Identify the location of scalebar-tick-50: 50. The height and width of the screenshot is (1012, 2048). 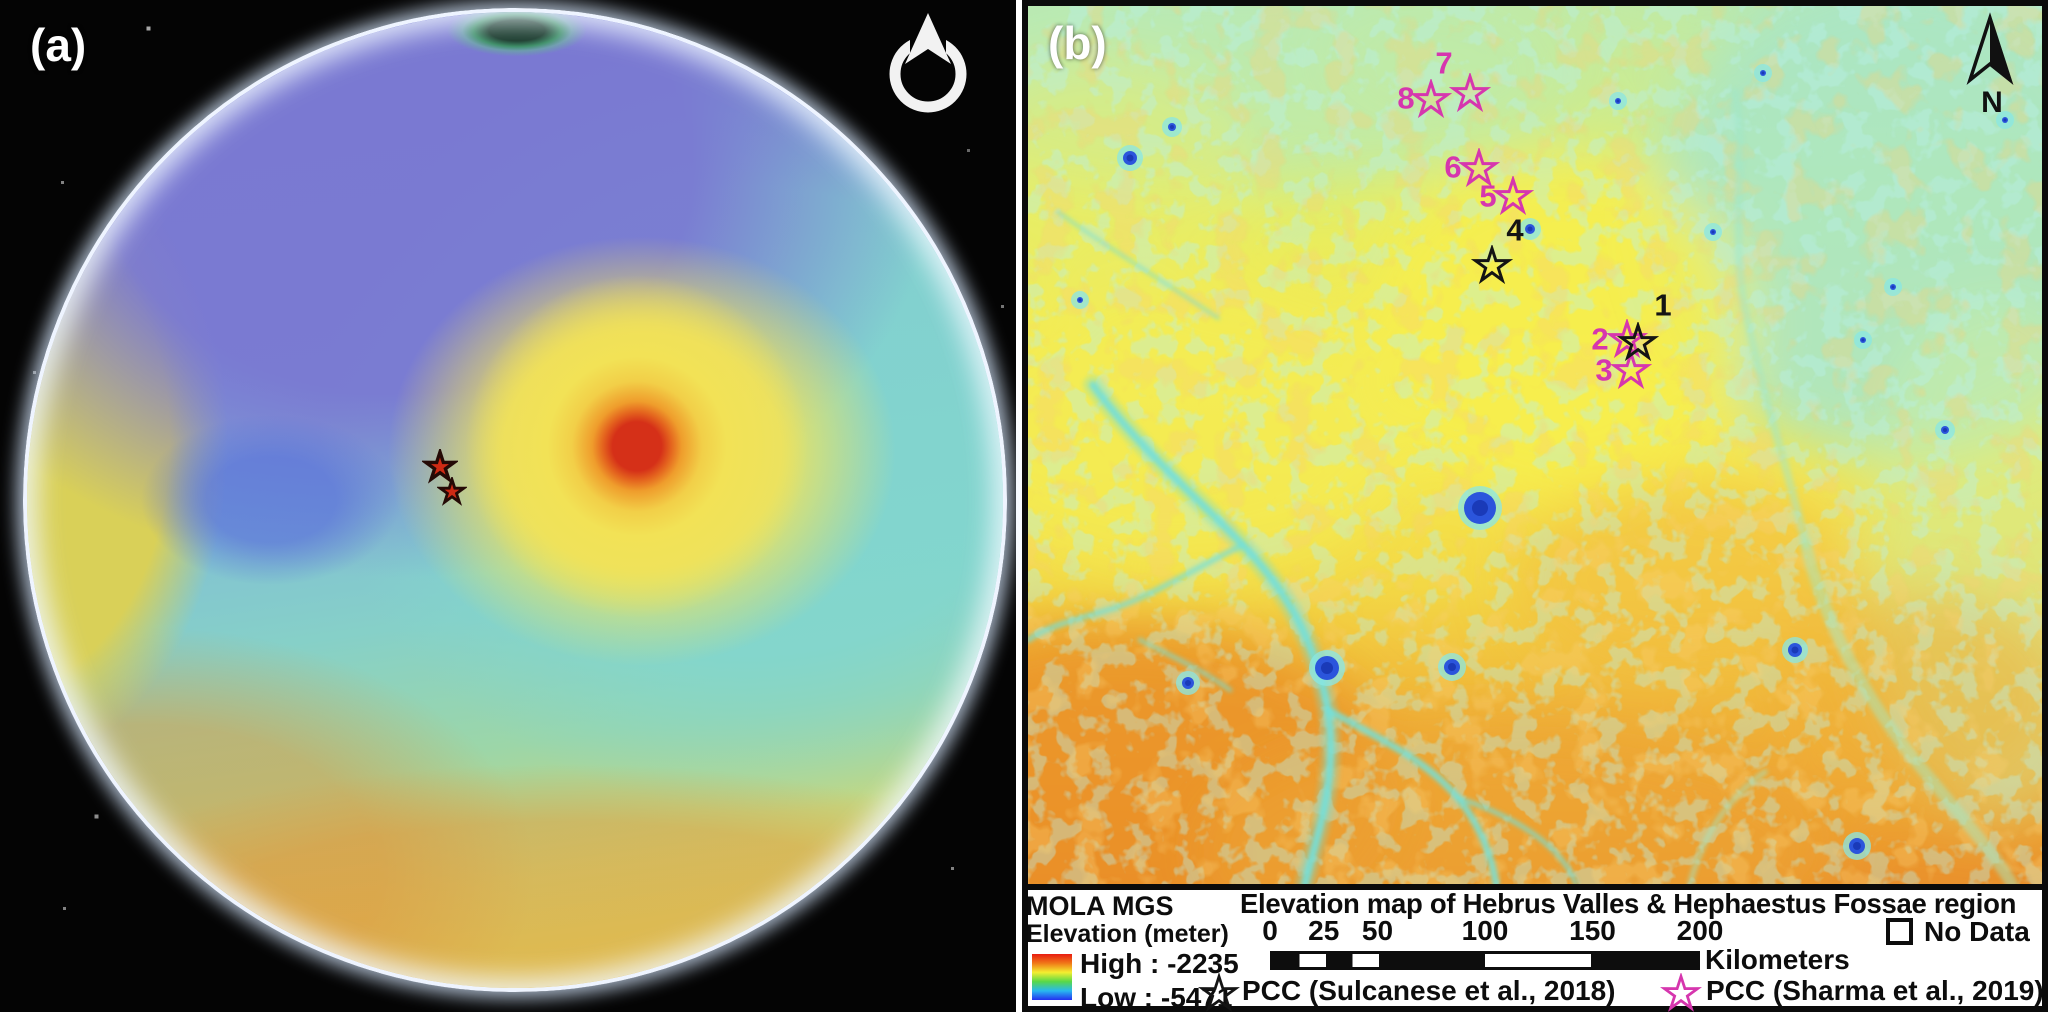
(1377, 930).